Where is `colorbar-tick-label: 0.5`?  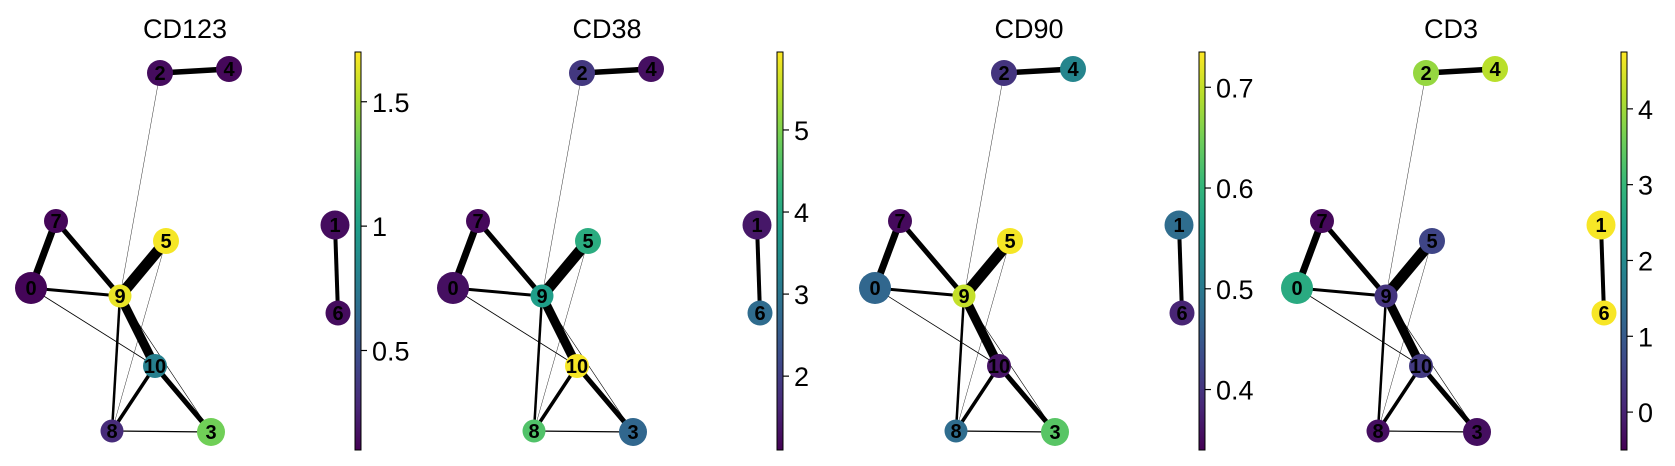 colorbar-tick-label: 0.5 is located at coordinates (391, 352).